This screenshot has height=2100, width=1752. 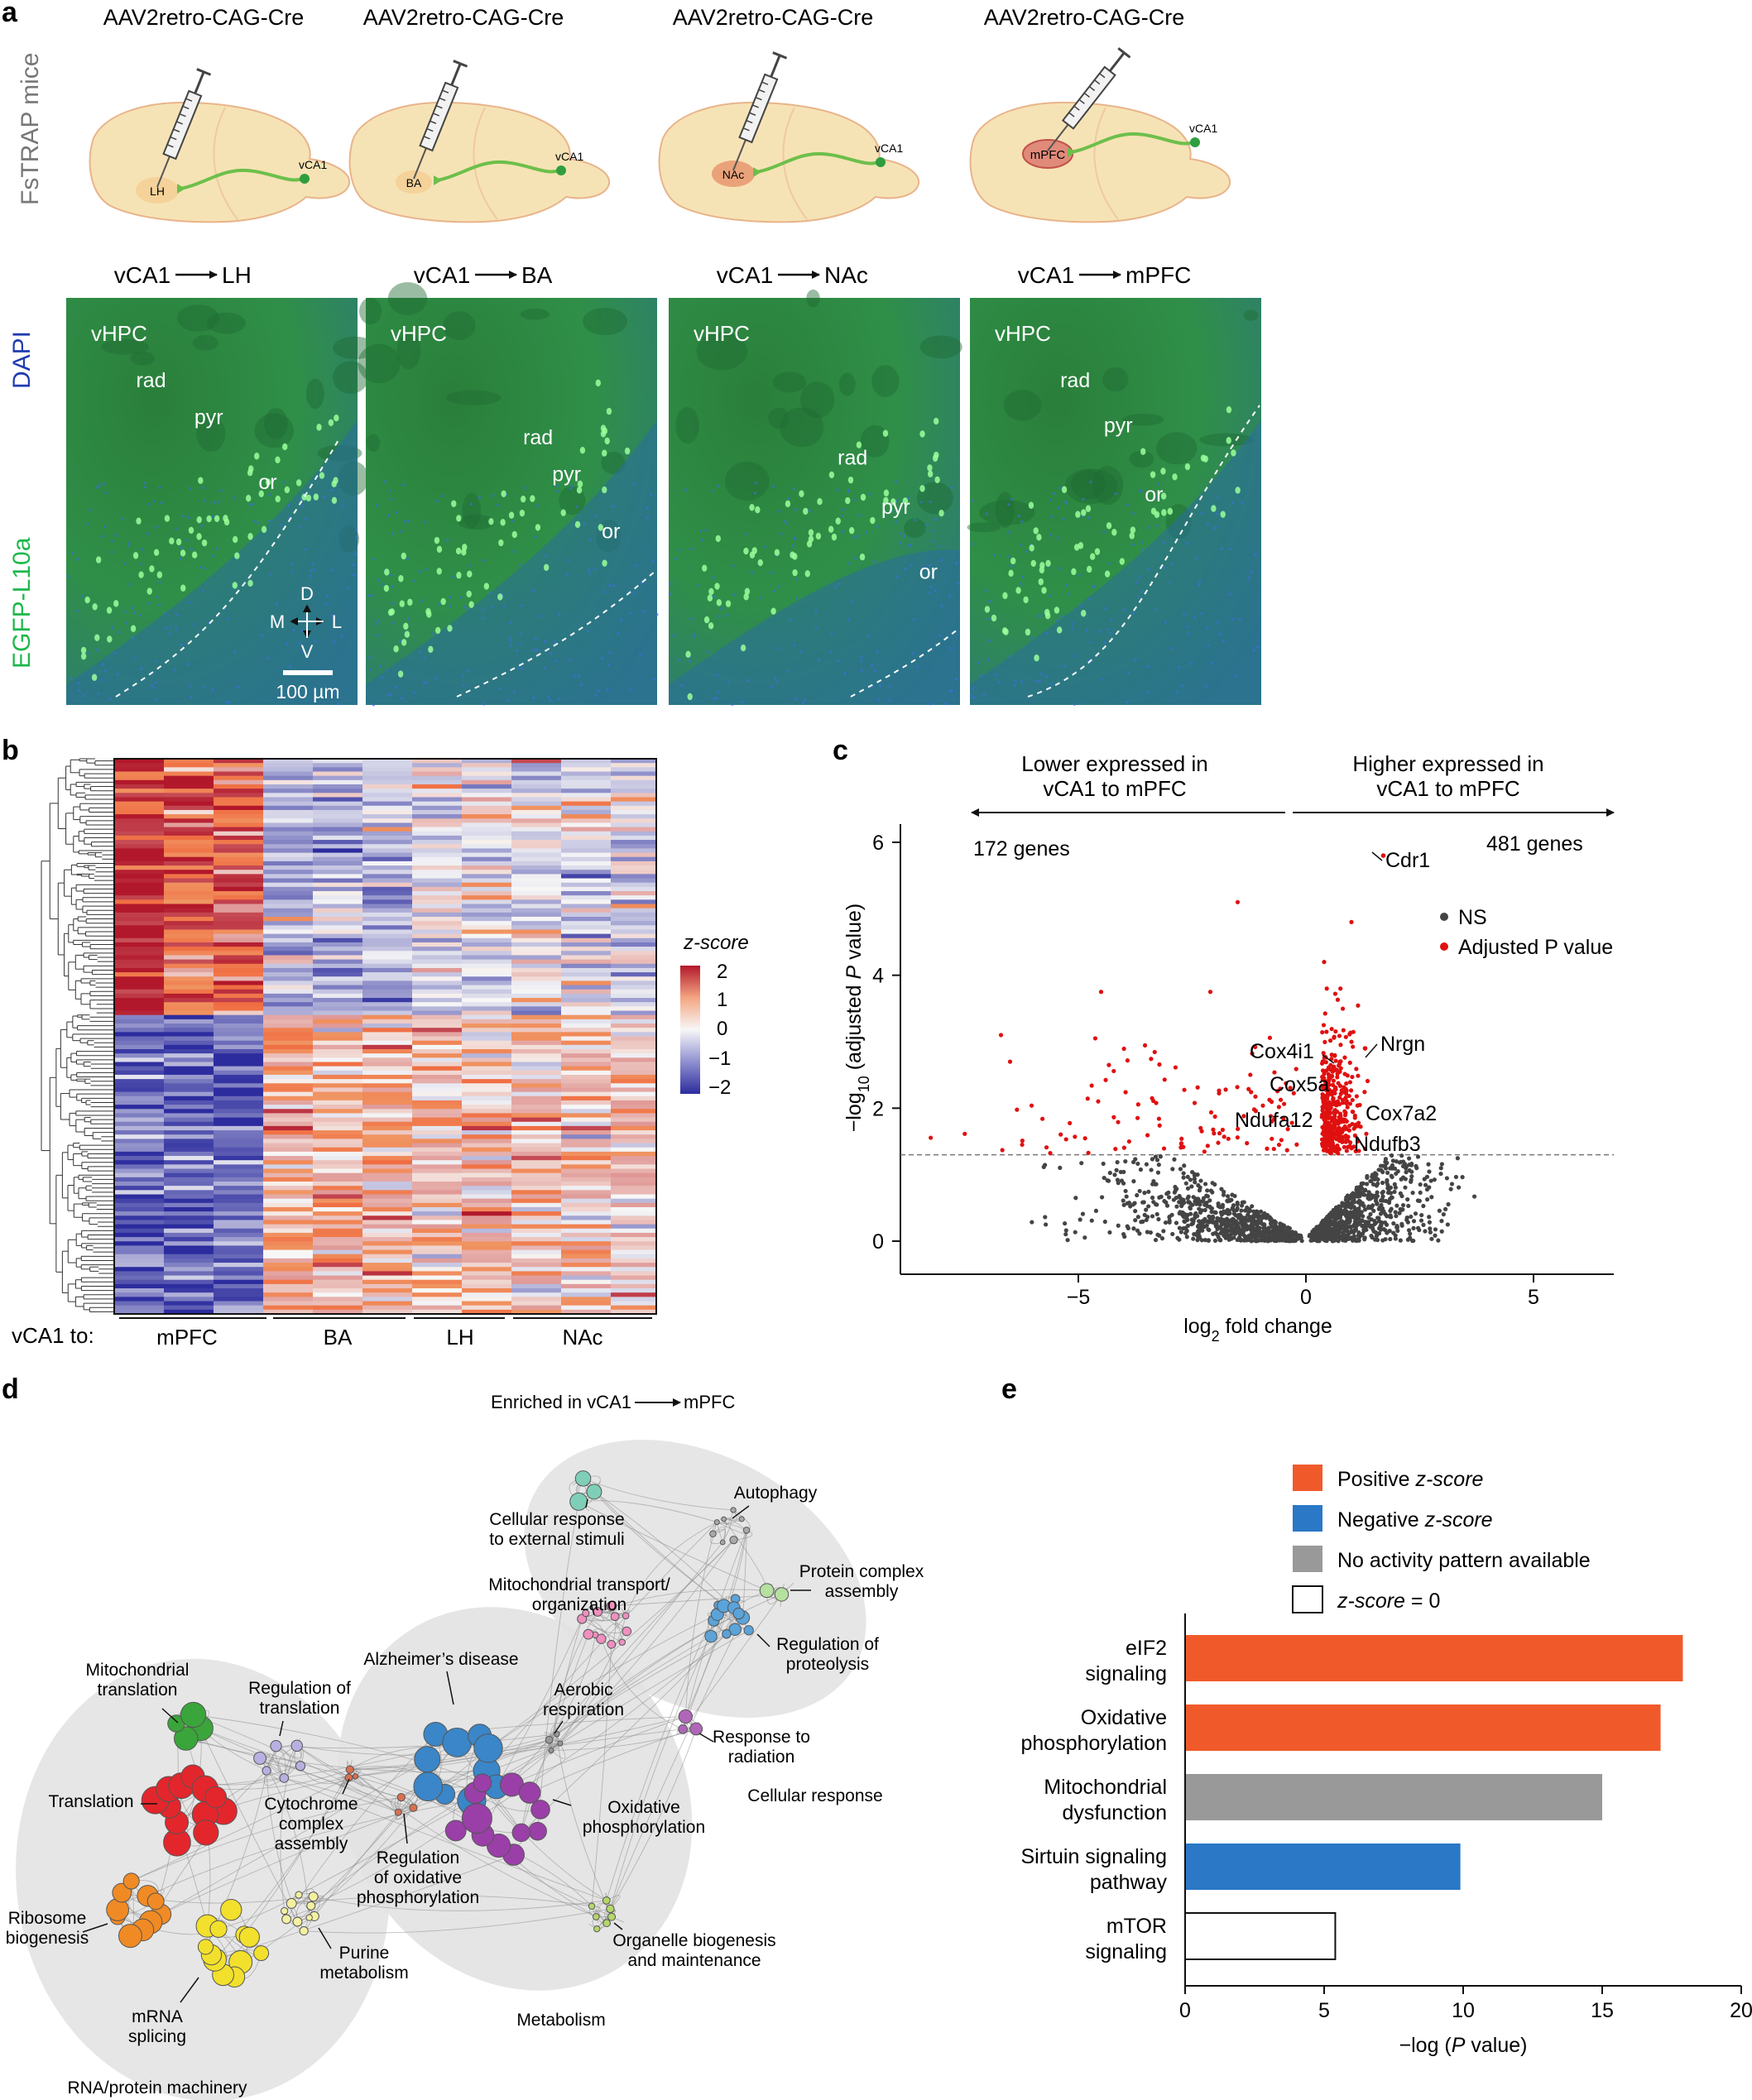 What do you see at coordinates (928, 571) in the screenshot?
I see `layer-label-or: or` at bounding box center [928, 571].